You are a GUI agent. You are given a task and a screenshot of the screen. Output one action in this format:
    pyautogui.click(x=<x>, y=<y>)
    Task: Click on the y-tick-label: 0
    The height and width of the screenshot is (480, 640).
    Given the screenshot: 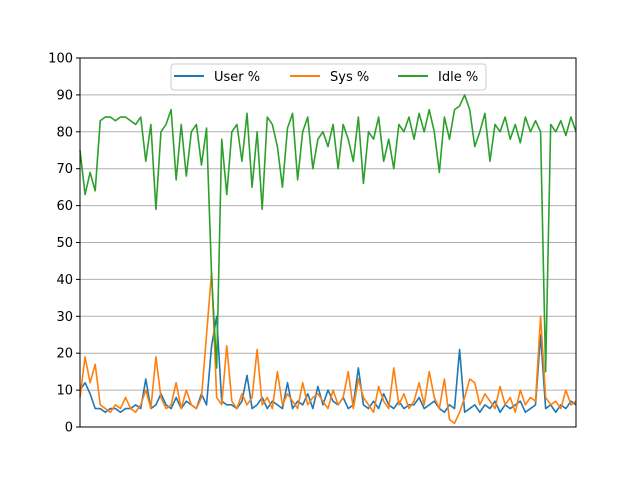 What is the action you would take?
    pyautogui.click(x=69, y=428)
    